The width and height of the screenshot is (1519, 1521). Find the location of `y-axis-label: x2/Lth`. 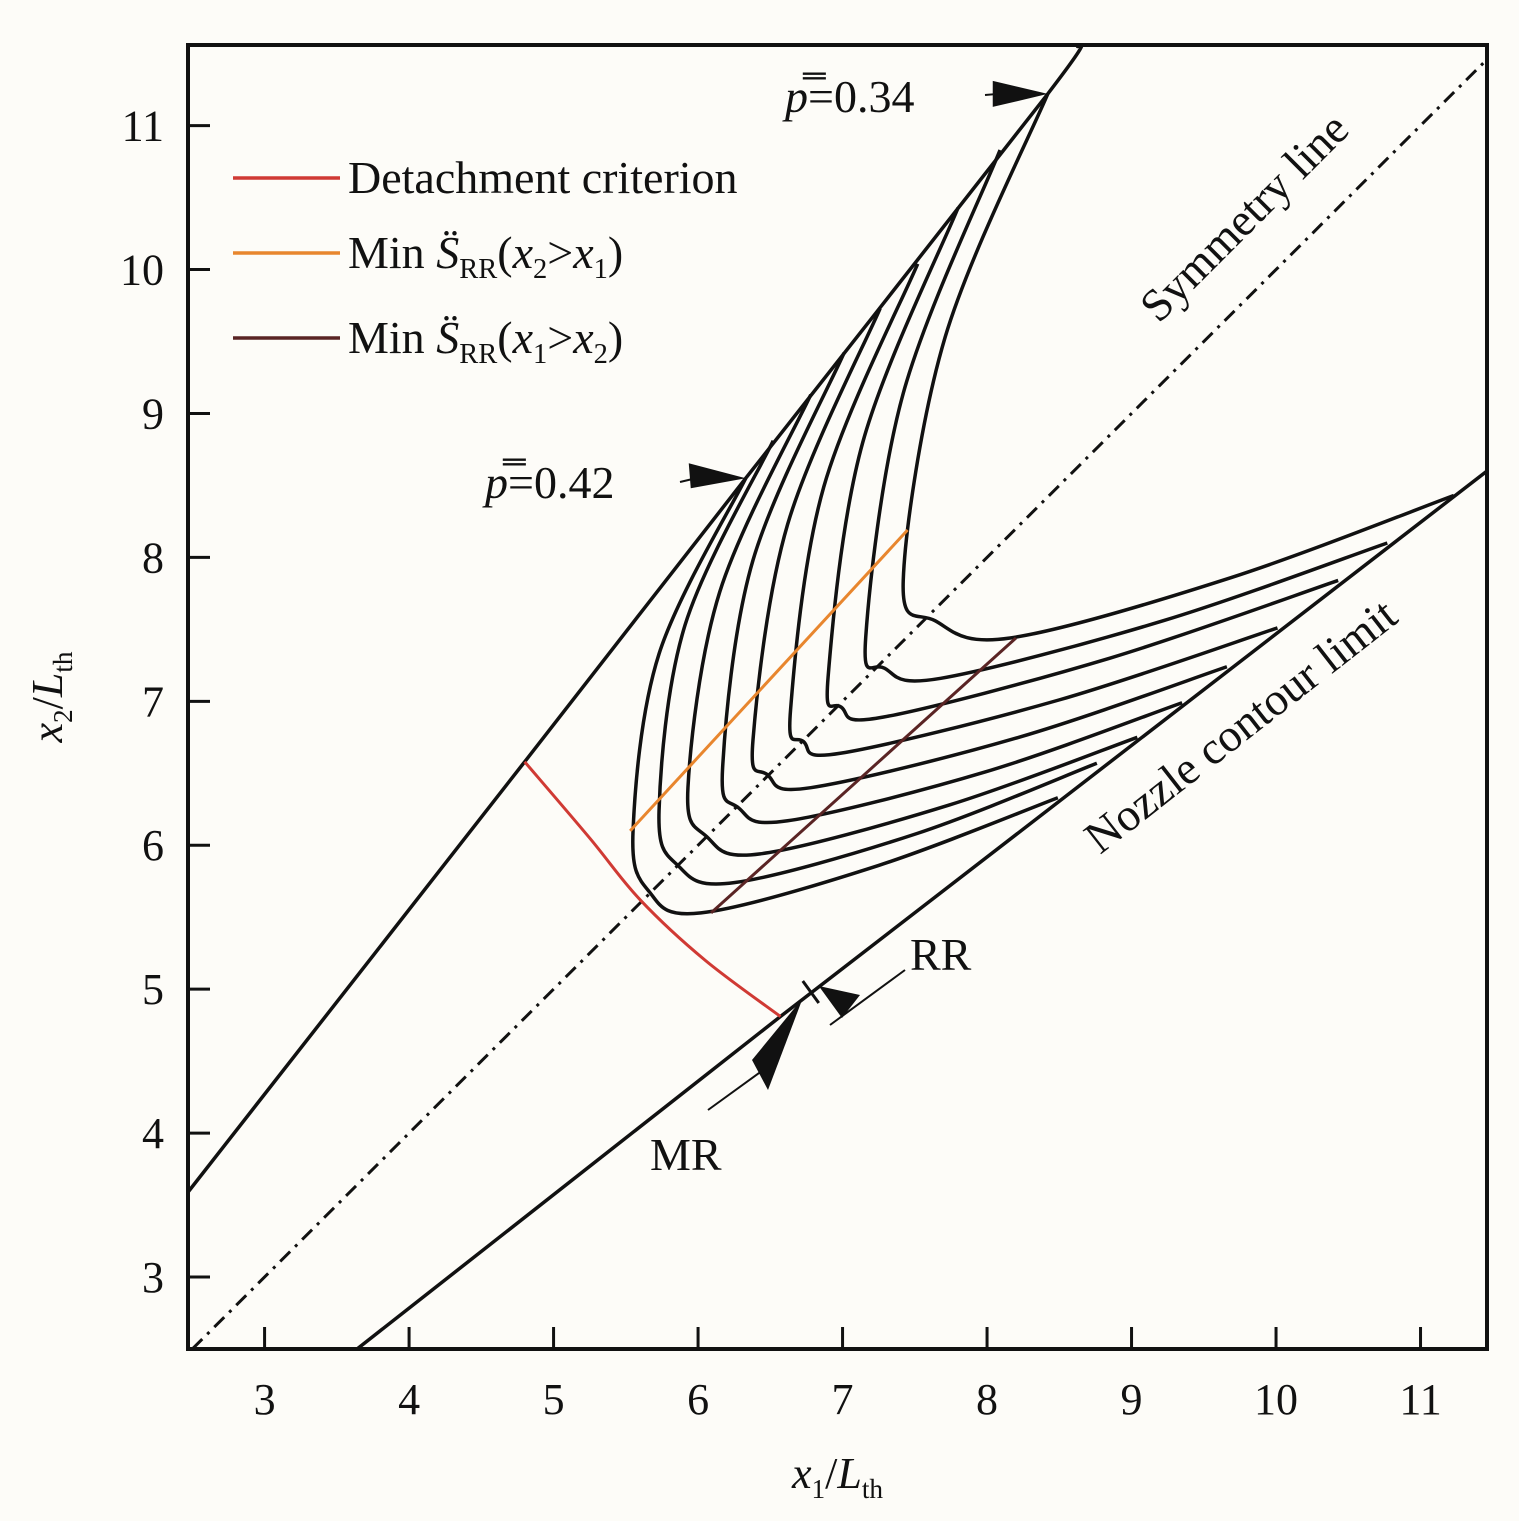

y-axis-label: x2/Lth is located at coordinates (50, 697).